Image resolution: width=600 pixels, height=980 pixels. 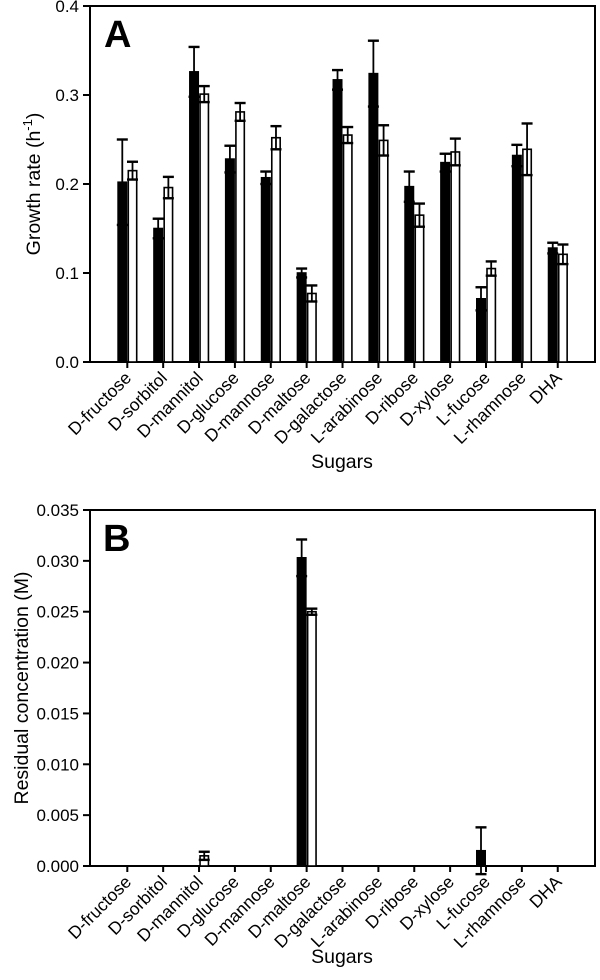 What do you see at coordinates (491, 315) in the screenshot?
I see `bar-open-white-bars-L-fucose` at bounding box center [491, 315].